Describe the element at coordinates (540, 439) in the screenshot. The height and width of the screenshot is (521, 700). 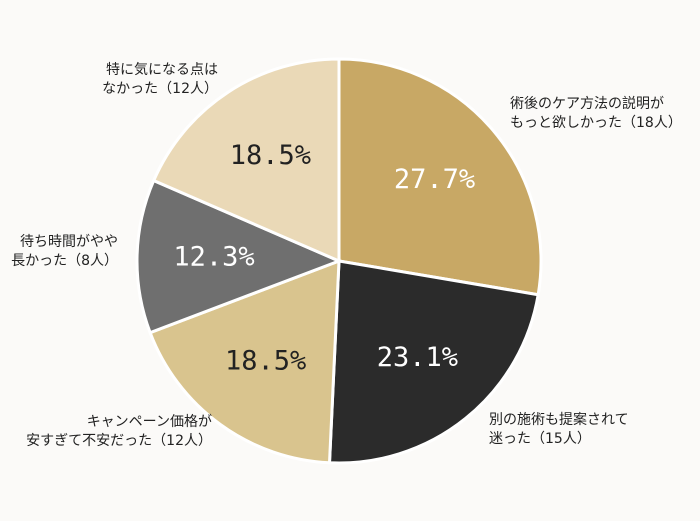
I see `category-label-2-line-2: 迷った（15人）` at that location.